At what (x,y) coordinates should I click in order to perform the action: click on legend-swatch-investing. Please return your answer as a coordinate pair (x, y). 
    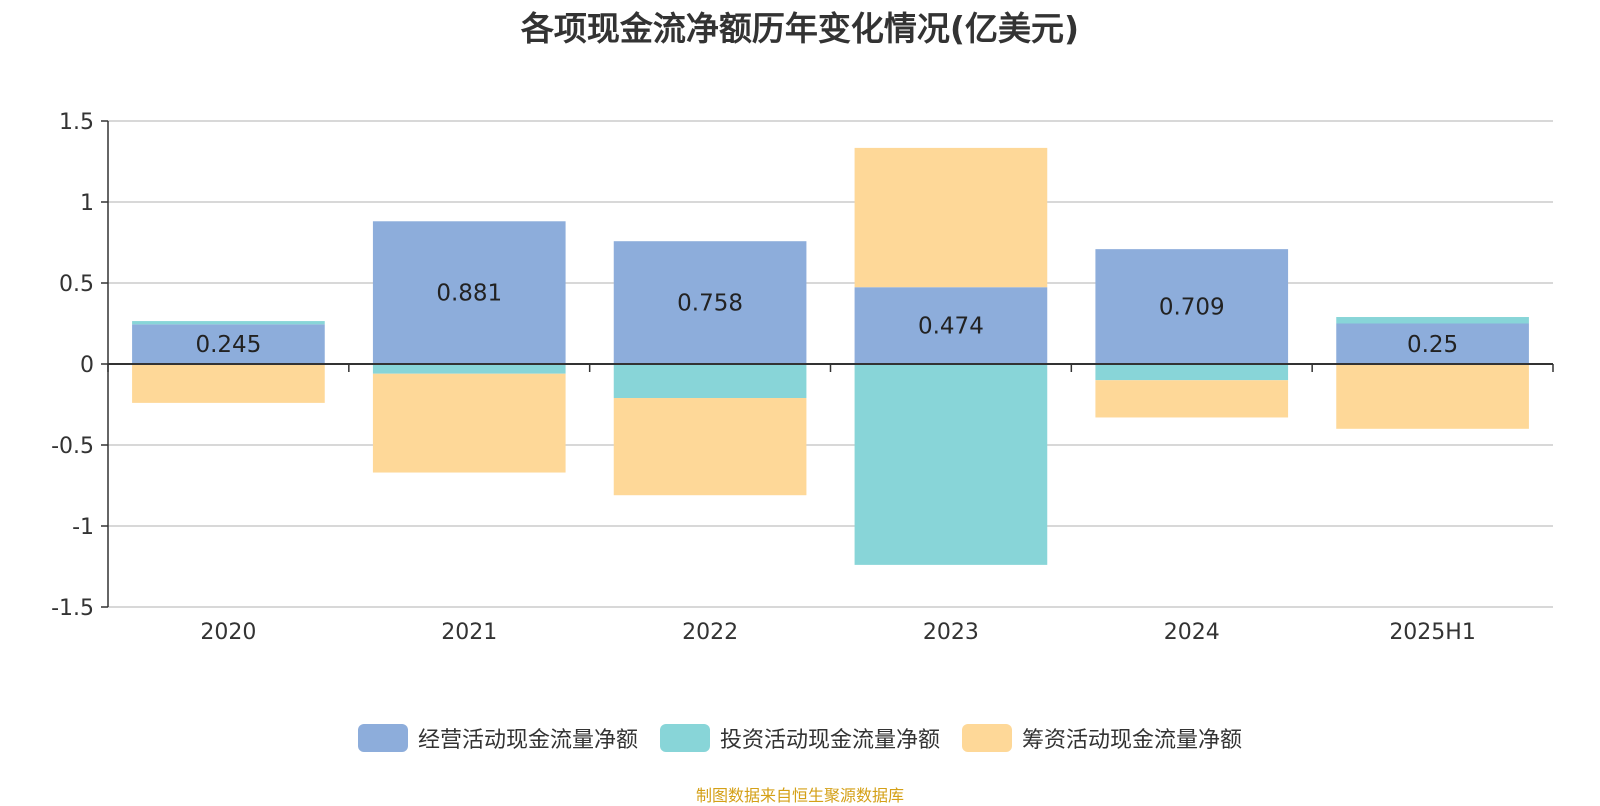
    Looking at the image, I should click on (684, 738).